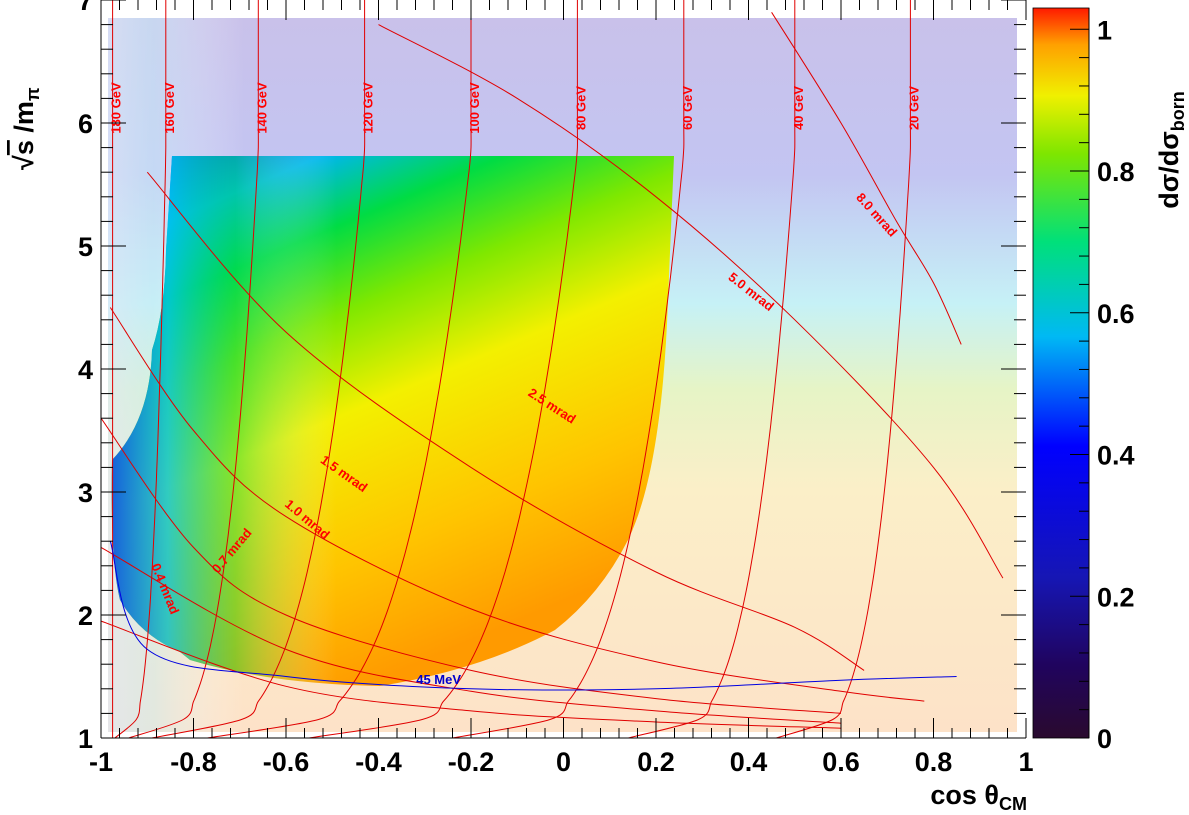  What do you see at coordinates (85, 124) in the screenshot?
I see `y-tick-label: 6` at bounding box center [85, 124].